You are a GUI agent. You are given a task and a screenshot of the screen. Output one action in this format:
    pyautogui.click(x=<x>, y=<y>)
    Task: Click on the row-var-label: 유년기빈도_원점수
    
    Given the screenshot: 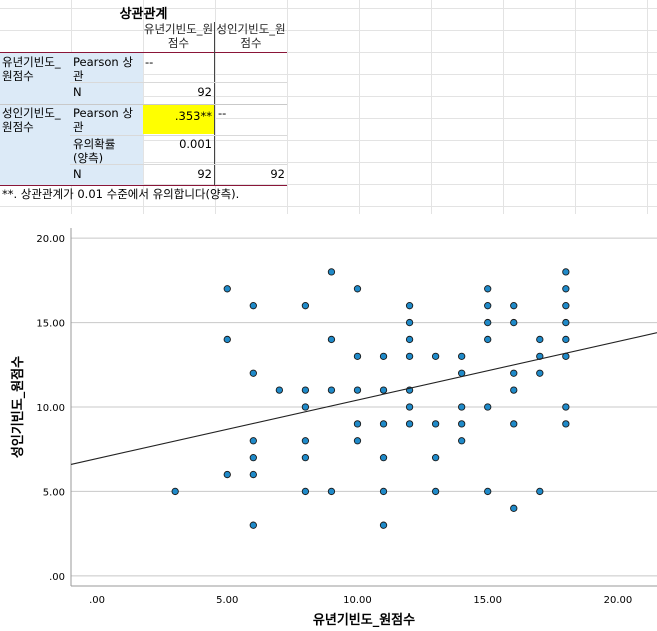 What is the action you would take?
    pyautogui.click(x=31, y=69)
    